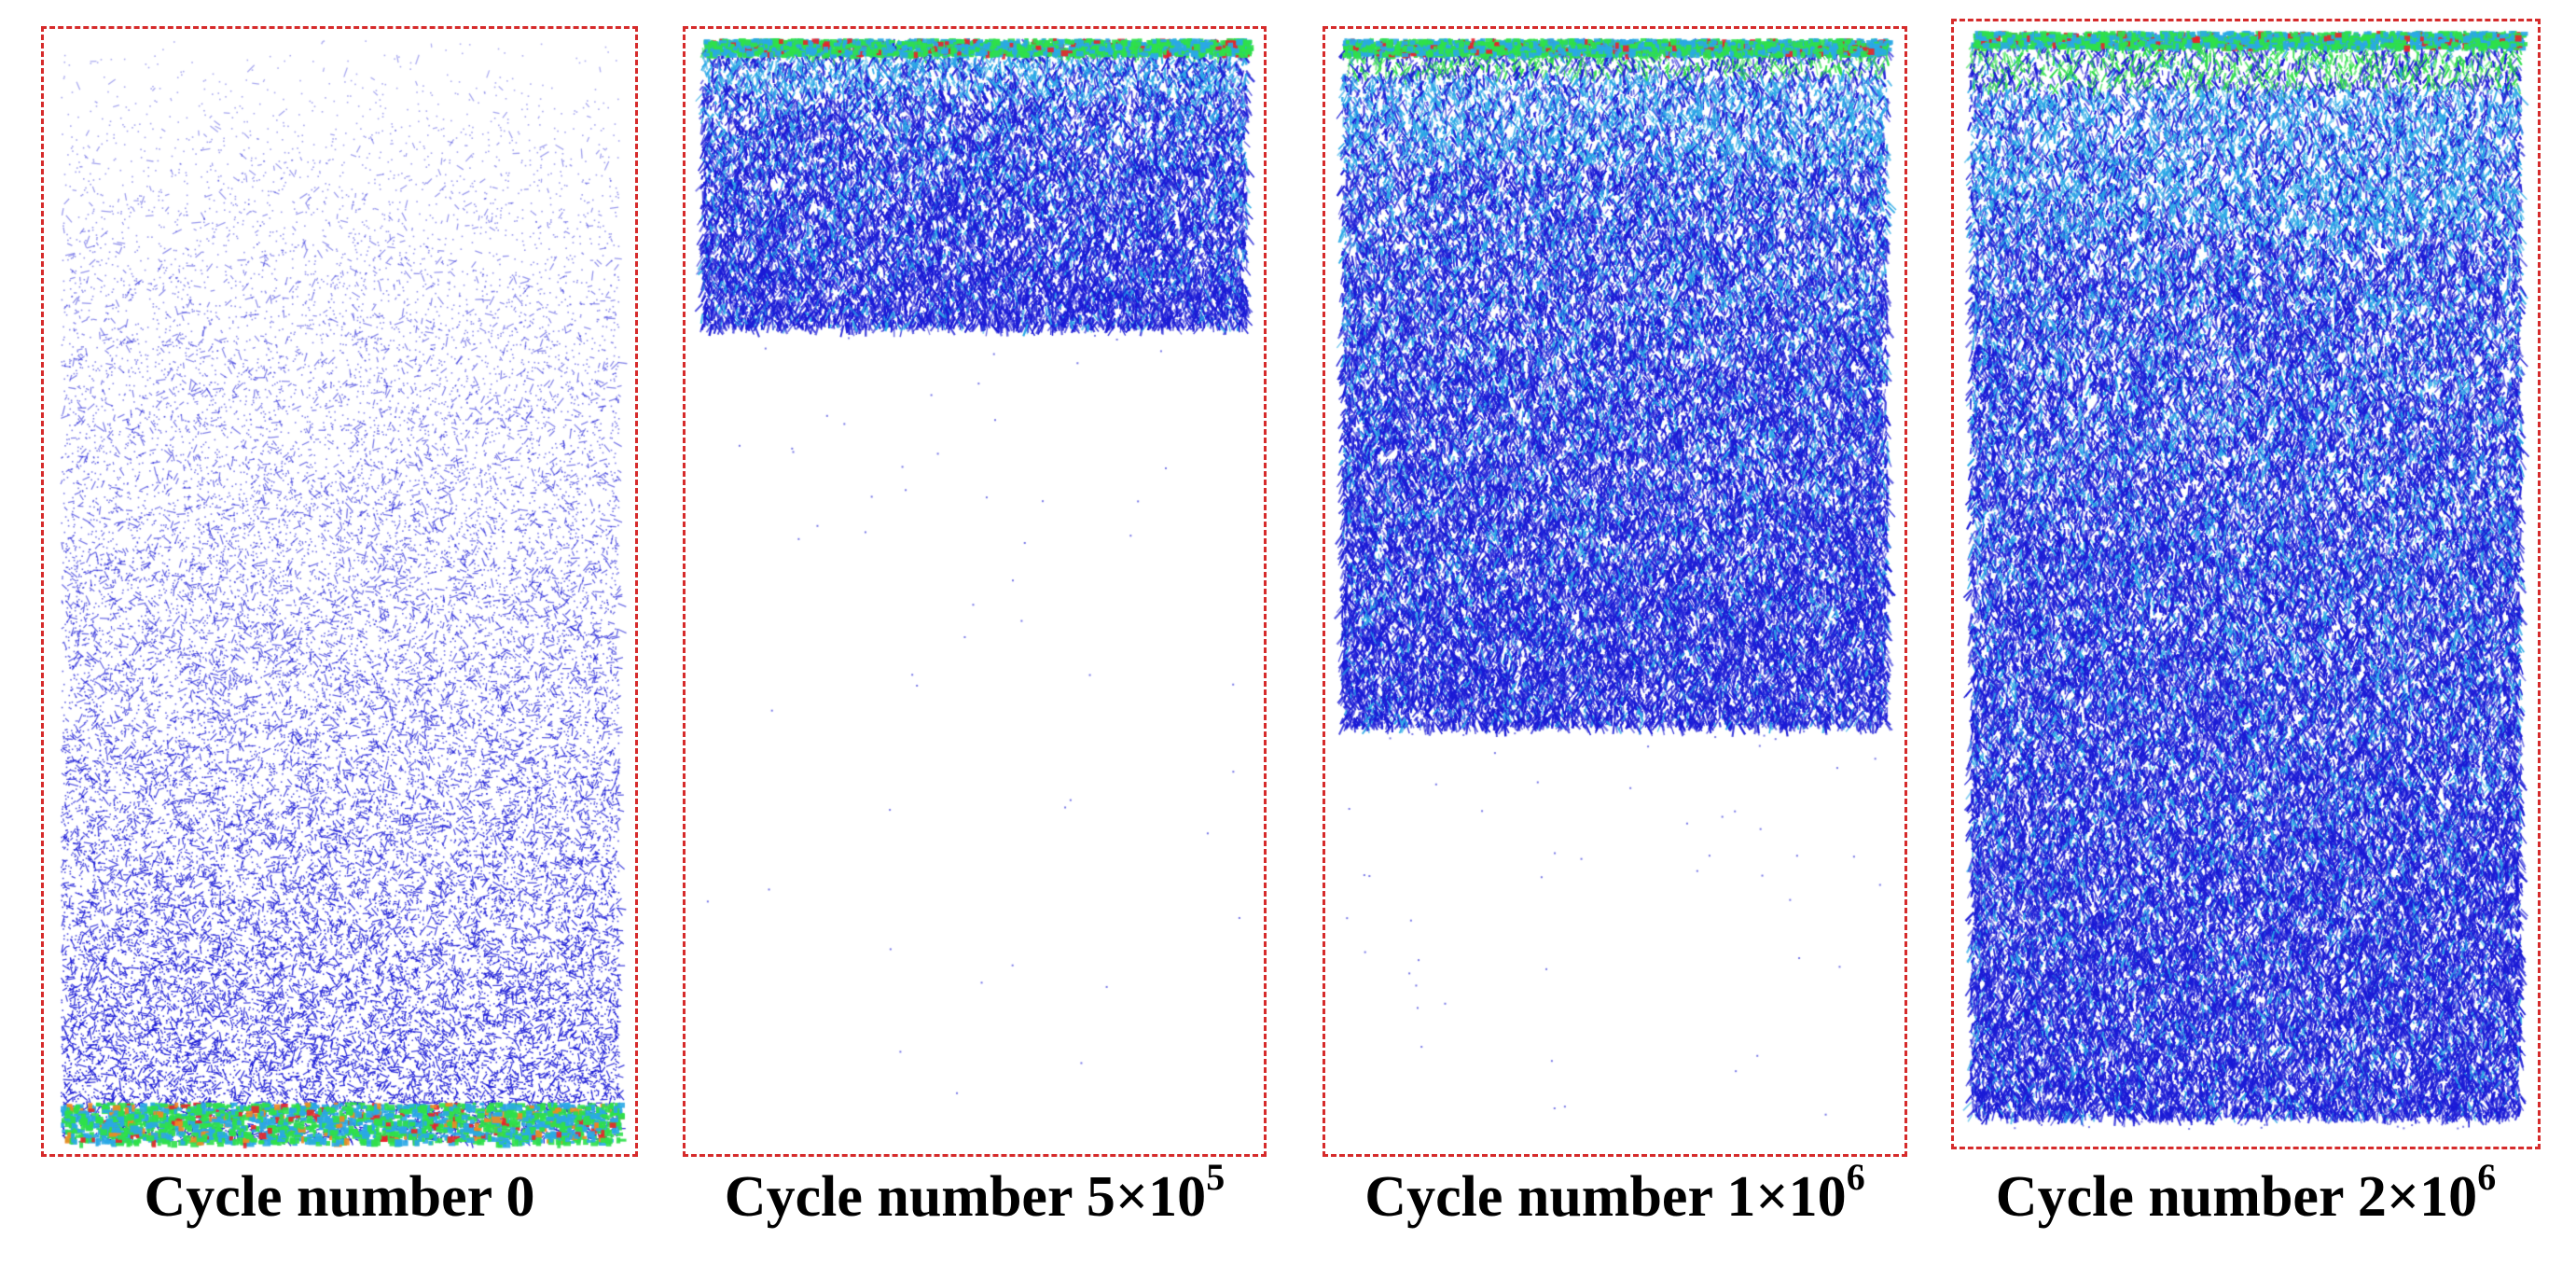  What do you see at coordinates (1146, 1197) in the screenshot?
I see `caption-value: 5×10` at bounding box center [1146, 1197].